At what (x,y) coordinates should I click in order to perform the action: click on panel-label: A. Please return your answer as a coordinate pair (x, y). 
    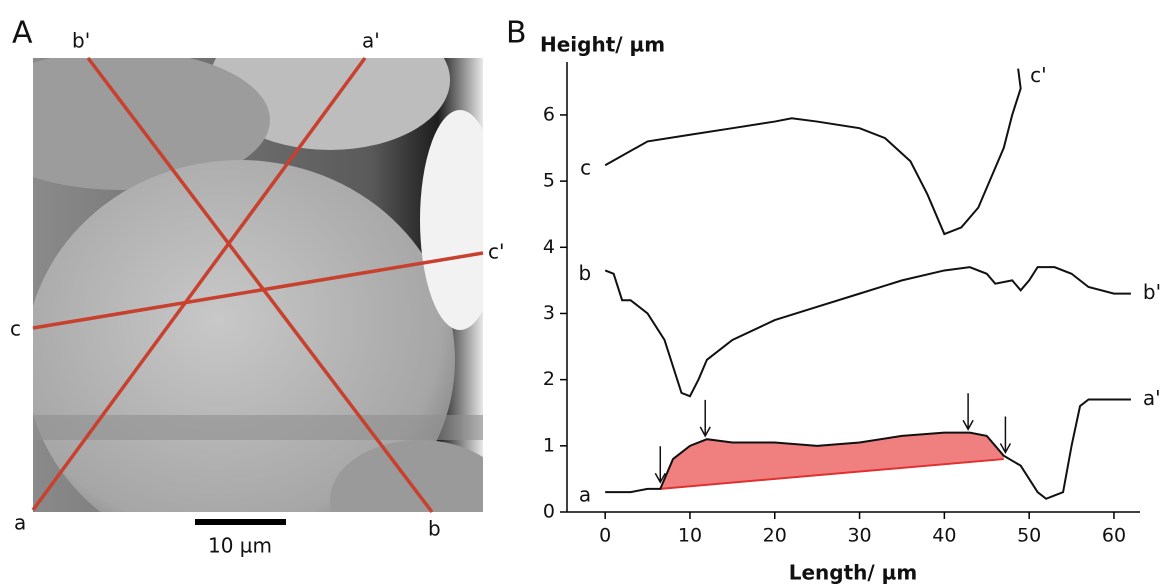
    Looking at the image, I should click on (22, 33).